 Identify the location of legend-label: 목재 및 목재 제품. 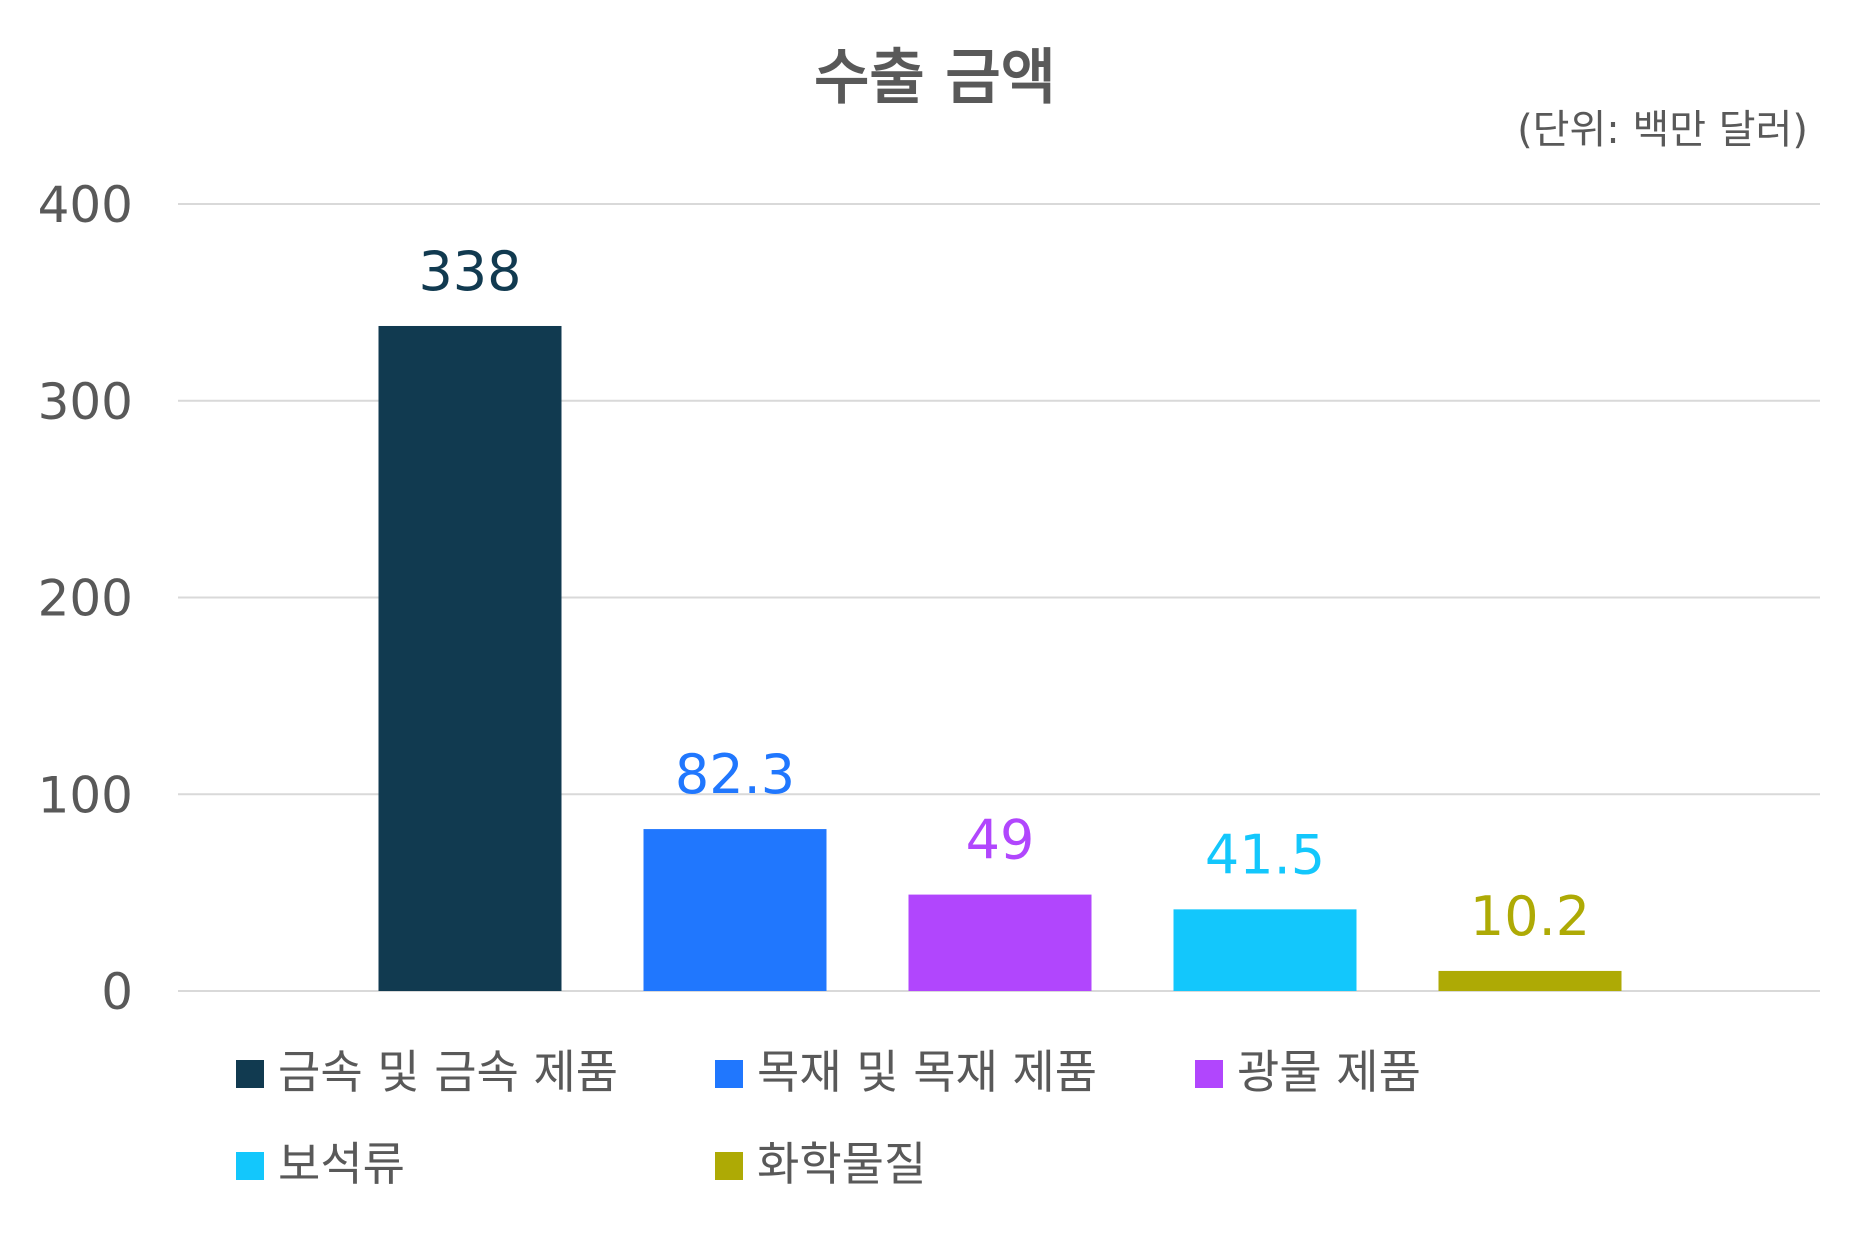
(927, 1072).